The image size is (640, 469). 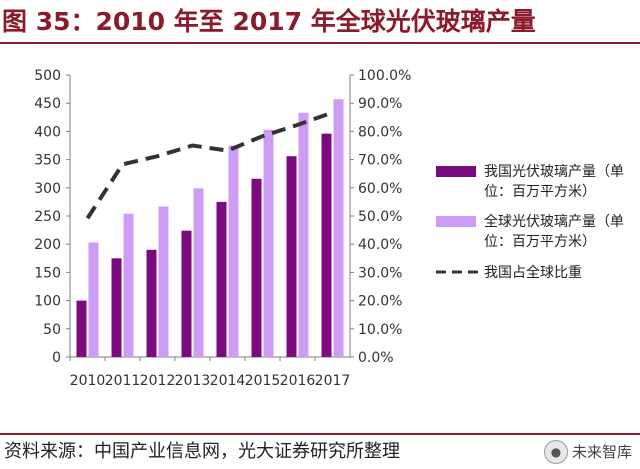 What do you see at coordinates (380, 330) in the screenshot?
I see `y-right-tick-label: 10.0%` at bounding box center [380, 330].